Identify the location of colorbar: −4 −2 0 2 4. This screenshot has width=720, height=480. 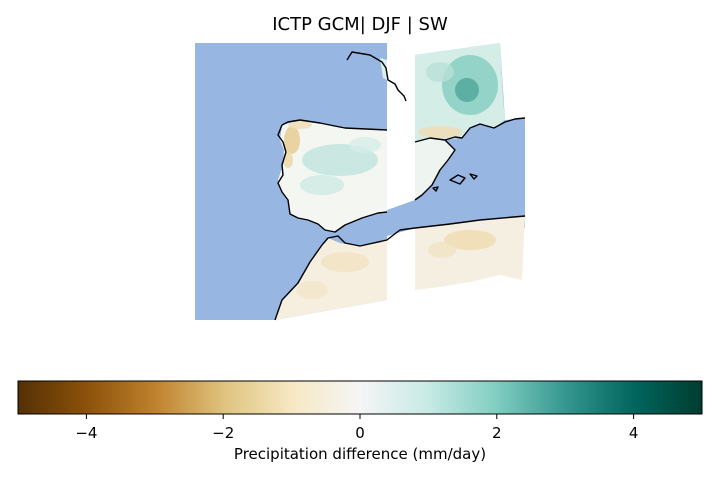
(360, 411).